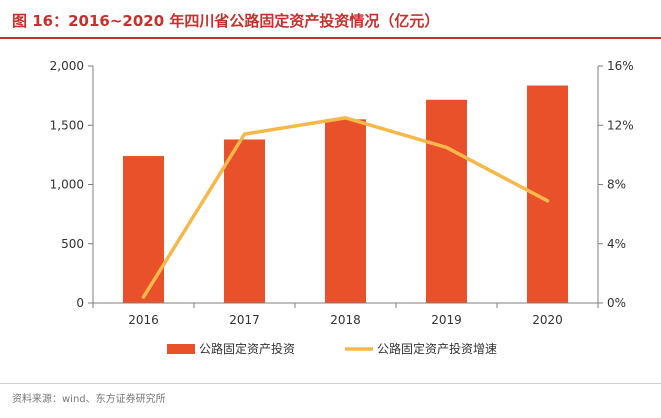 The image size is (661, 418). Describe the element at coordinates (67, 125) in the screenshot. I see `y-left-tick-label: 1,500` at that location.